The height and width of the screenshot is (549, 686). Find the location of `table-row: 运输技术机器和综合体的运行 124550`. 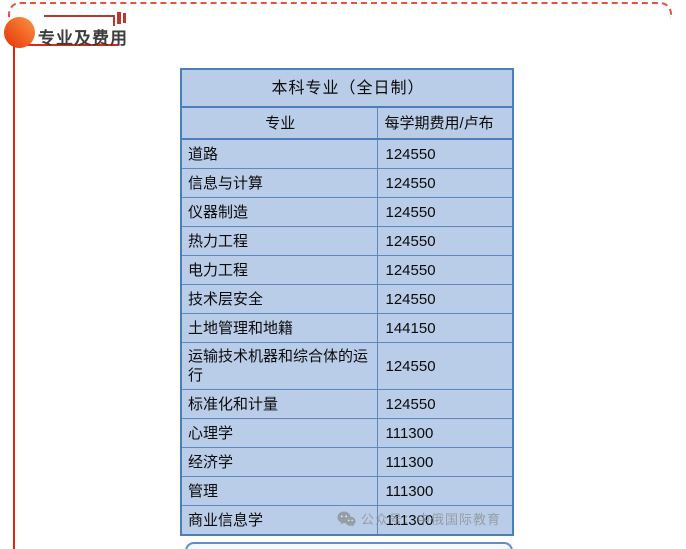

table-row: 运输技术机器和综合体的运行 124550 is located at coordinates (347, 366).